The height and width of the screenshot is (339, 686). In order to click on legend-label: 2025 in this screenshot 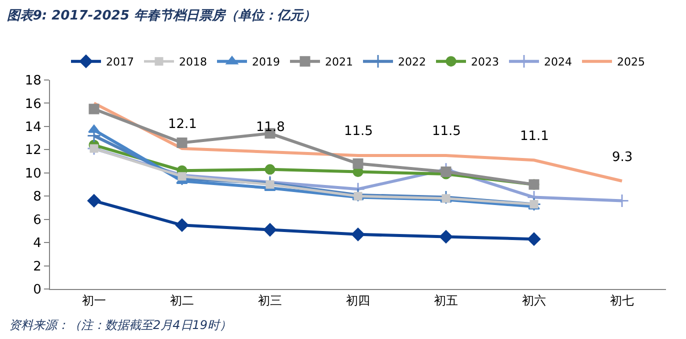, I will do `click(631, 62)`.